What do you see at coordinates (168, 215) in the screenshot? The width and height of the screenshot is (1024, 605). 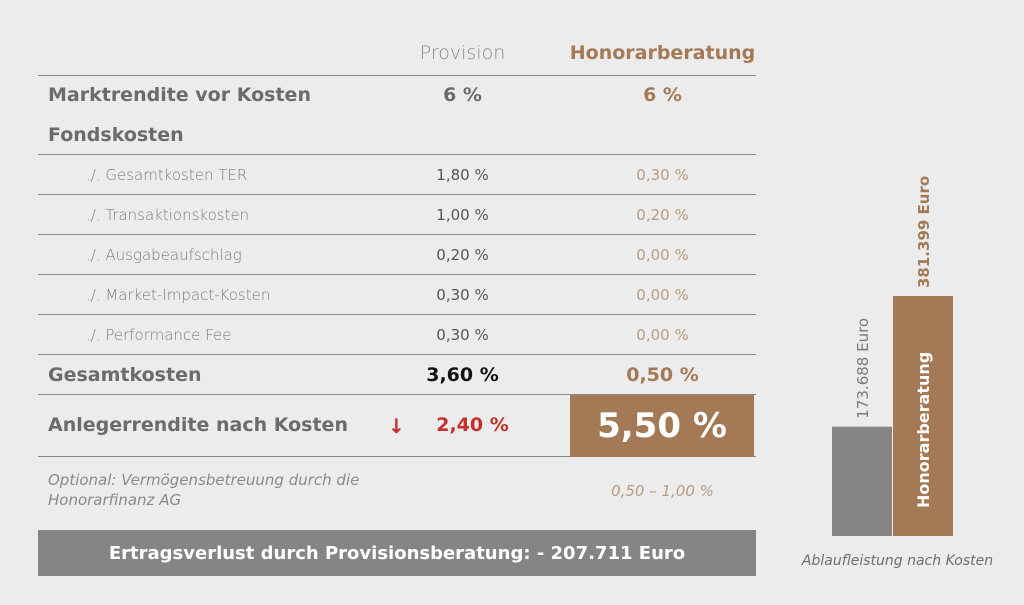 I see `row-label: ./. Transaktionskosten` at bounding box center [168, 215].